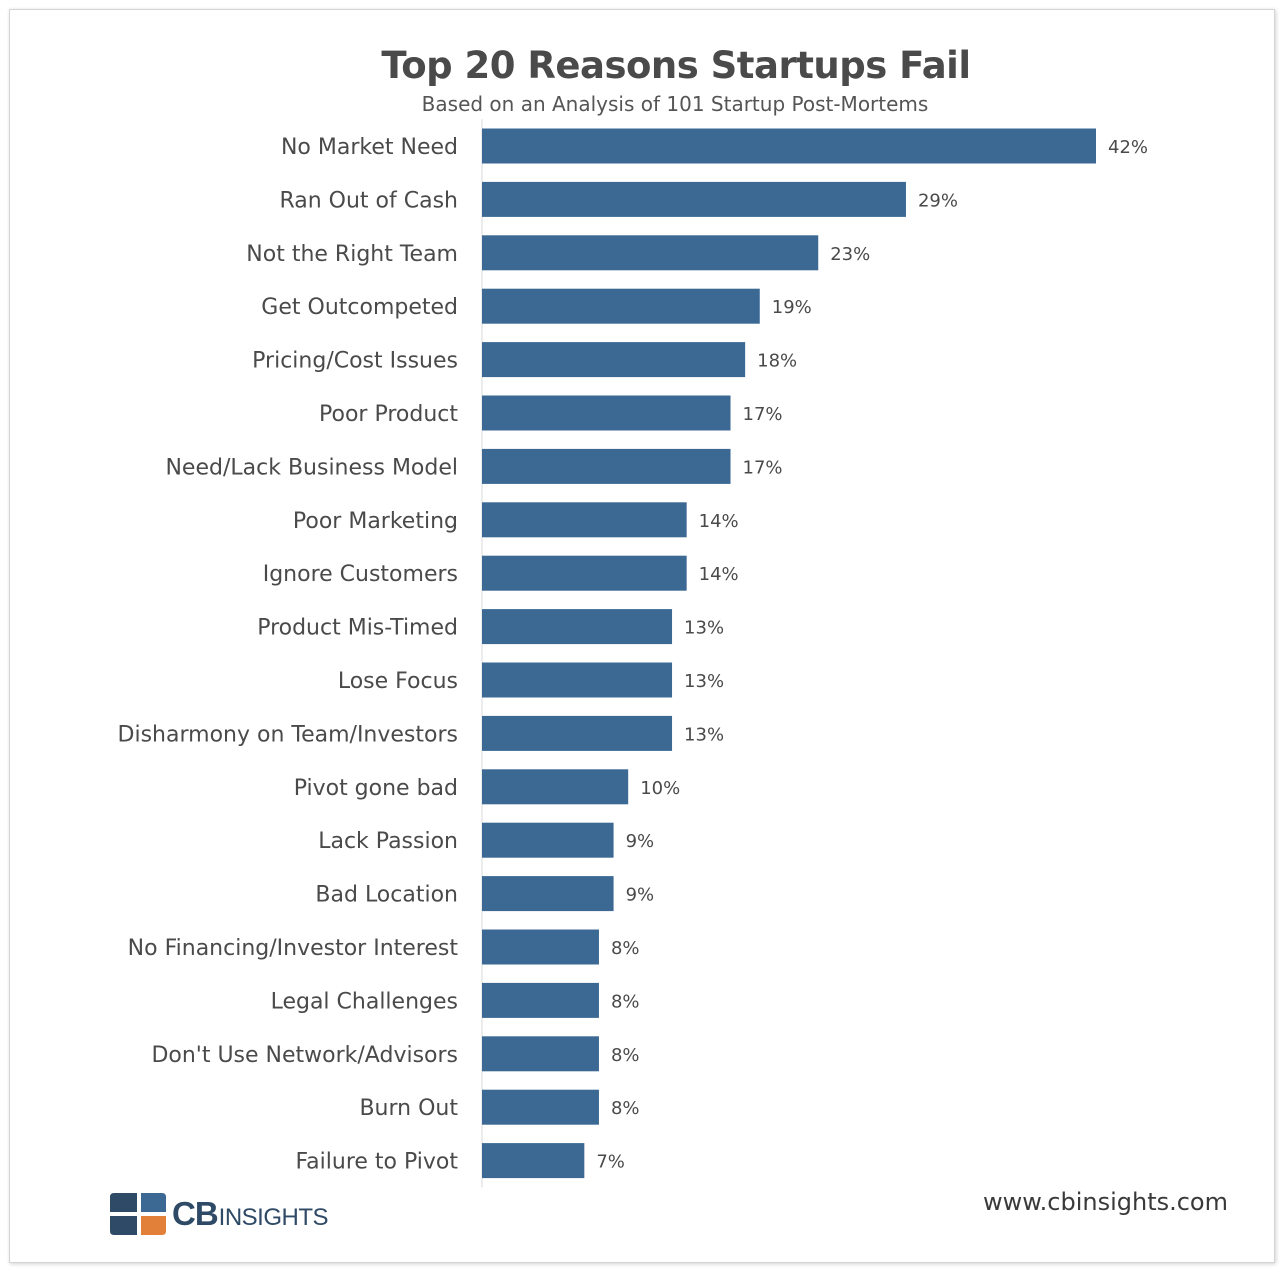 The width and height of the screenshot is (1288, 1274). I want to click on website-url: www.cbinsights.com, so click(1105, 1202).